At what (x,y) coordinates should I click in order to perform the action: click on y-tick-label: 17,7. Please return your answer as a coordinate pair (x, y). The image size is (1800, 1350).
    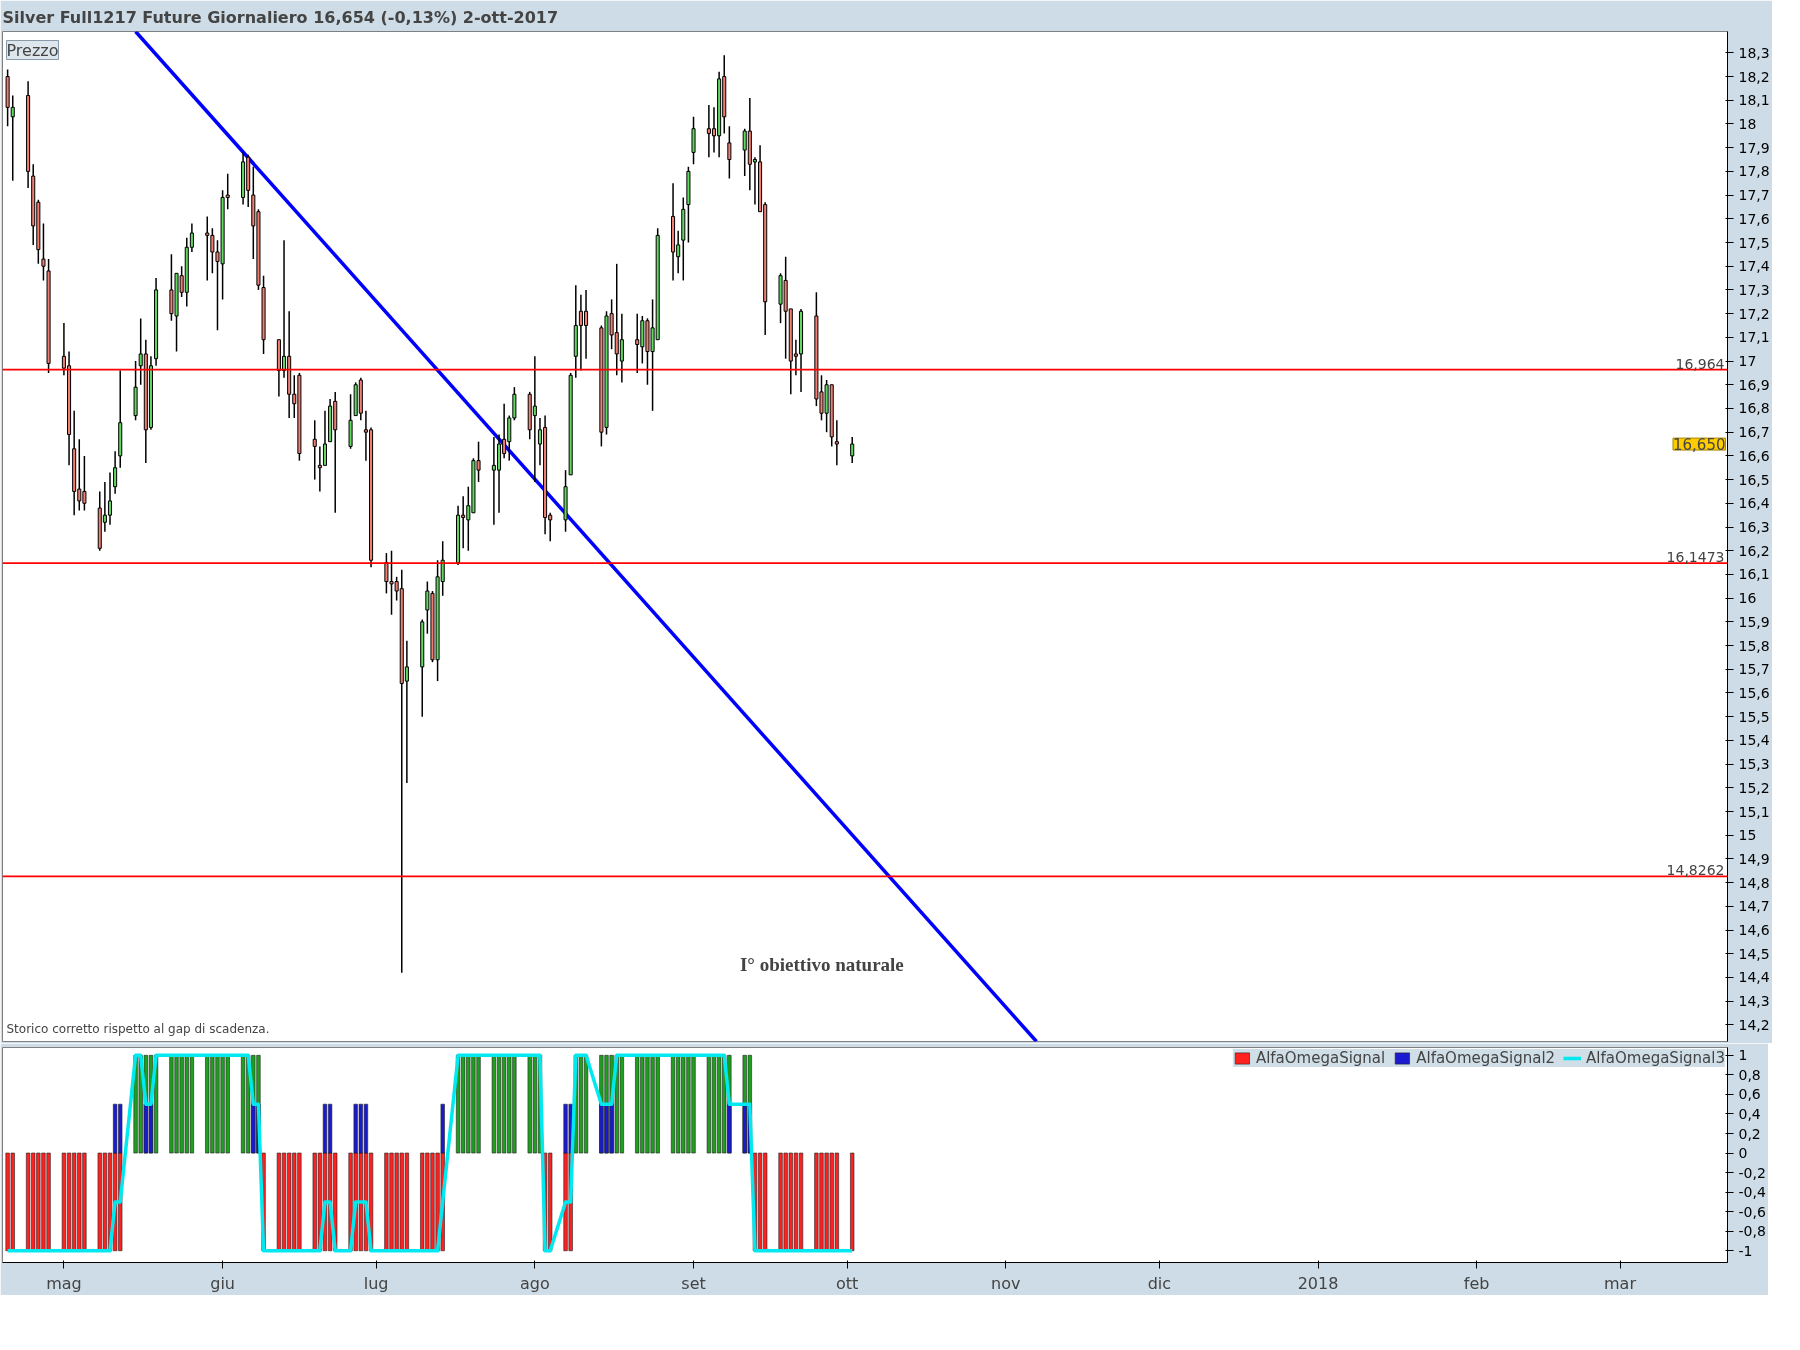
    Looking at the image, I should click on (1754, 195).